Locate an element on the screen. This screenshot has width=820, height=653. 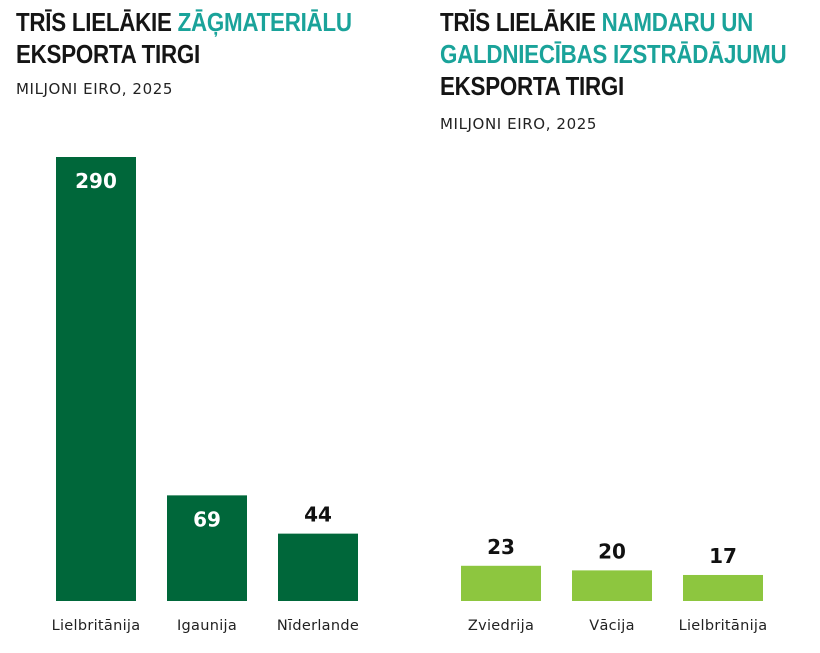
chart2-title-part-3: GALDNIECĪBAS IZSTRĀDĀJUMU is located at coordinates (613, 54).